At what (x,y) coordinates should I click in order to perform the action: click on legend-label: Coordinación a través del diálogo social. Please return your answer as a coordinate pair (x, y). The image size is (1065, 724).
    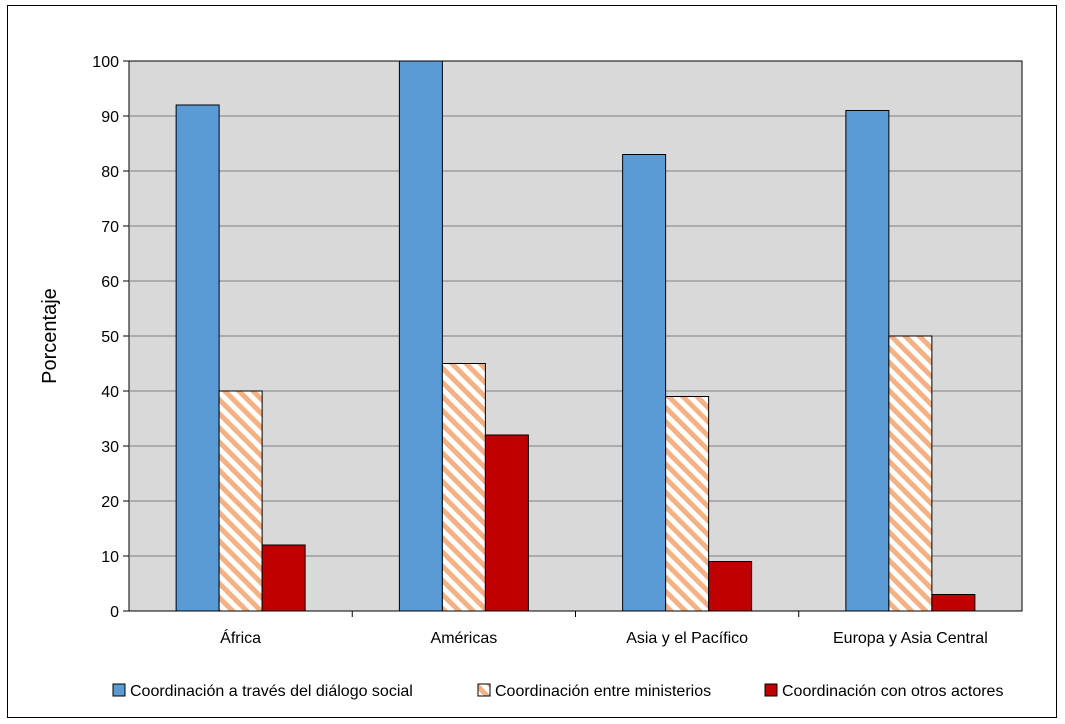
    Looking at the image, I should click on (271, 691).